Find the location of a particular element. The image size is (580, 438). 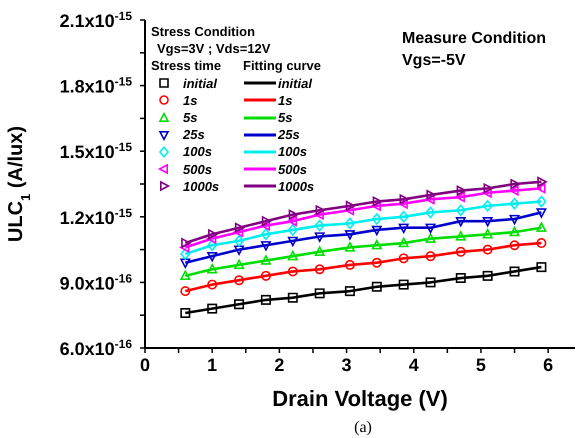

y-tick-label: 2.1x10$^{-15}$ is located at coordinates (96, 20).